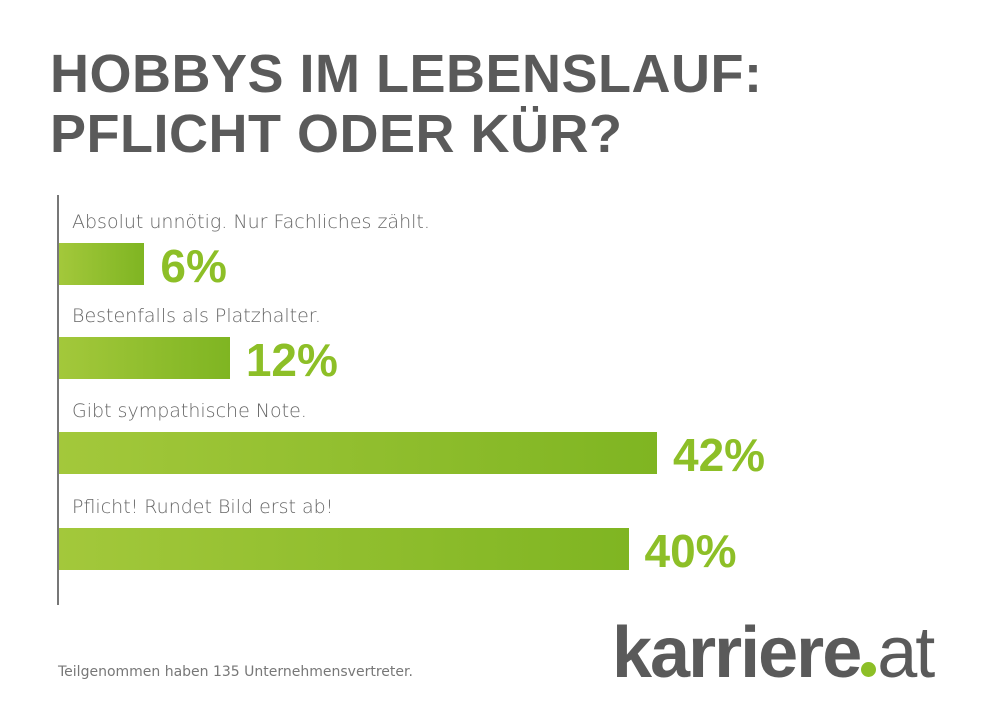 The height and width of the screenshot is (714, 1000). I want to click on logo-dot-icon, so click(869, 669).